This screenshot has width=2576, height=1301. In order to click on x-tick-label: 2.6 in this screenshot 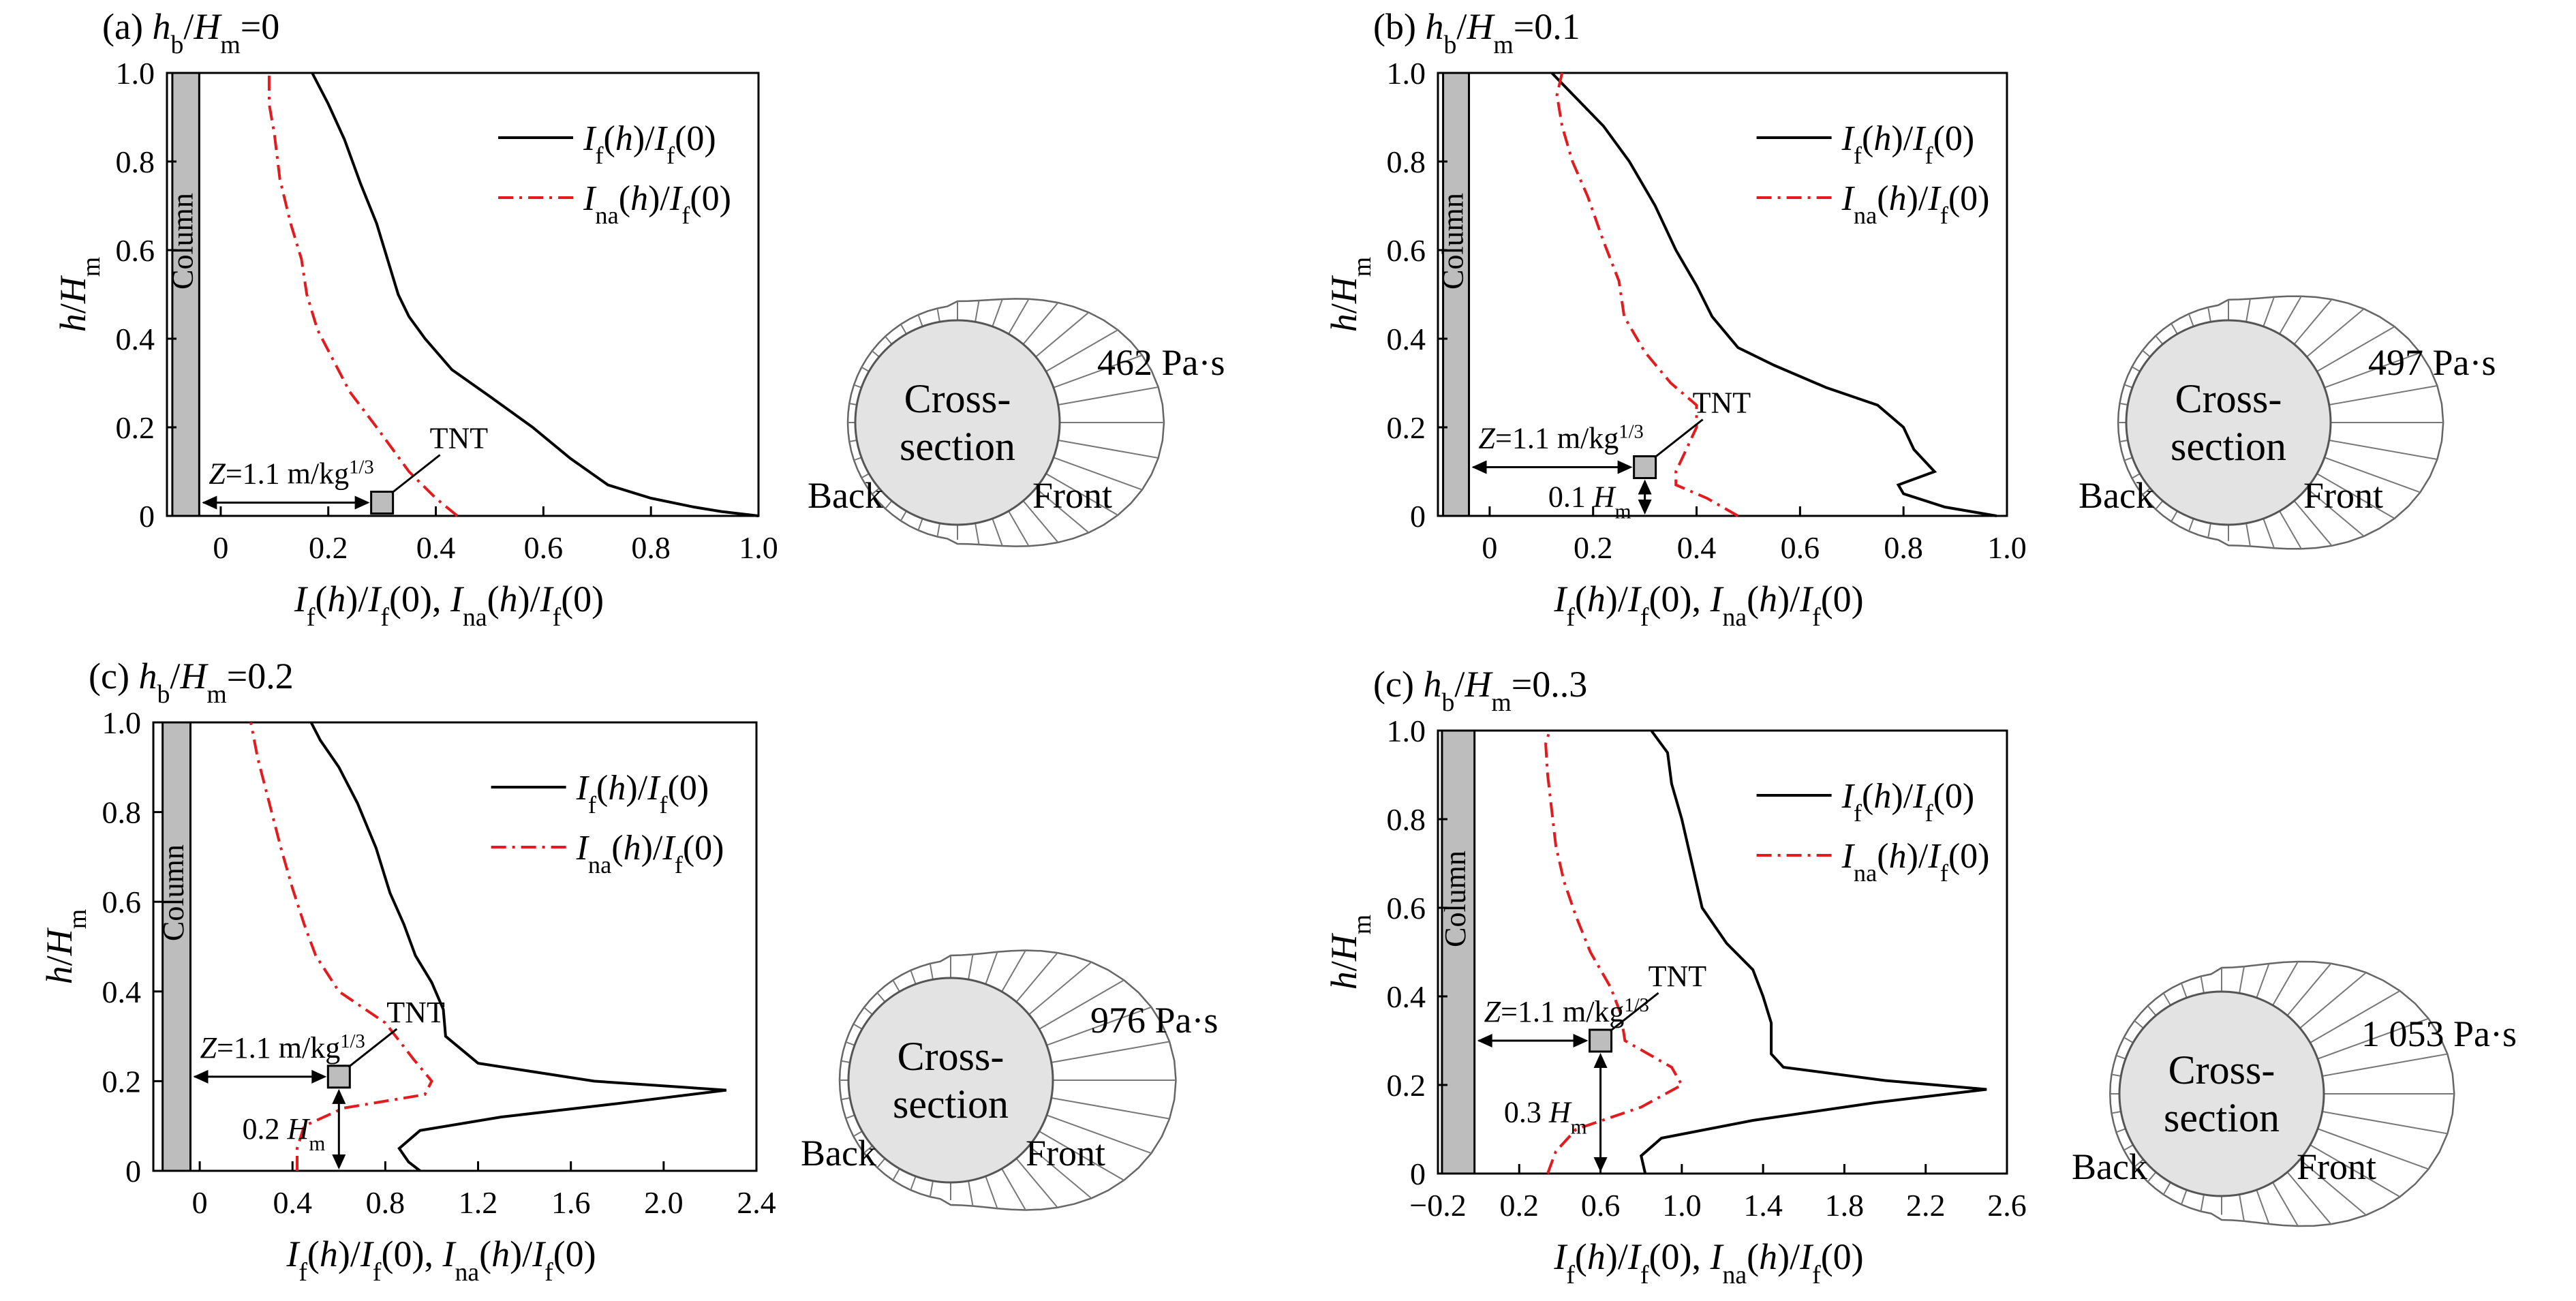, I will do `click(2007, 1205)`.